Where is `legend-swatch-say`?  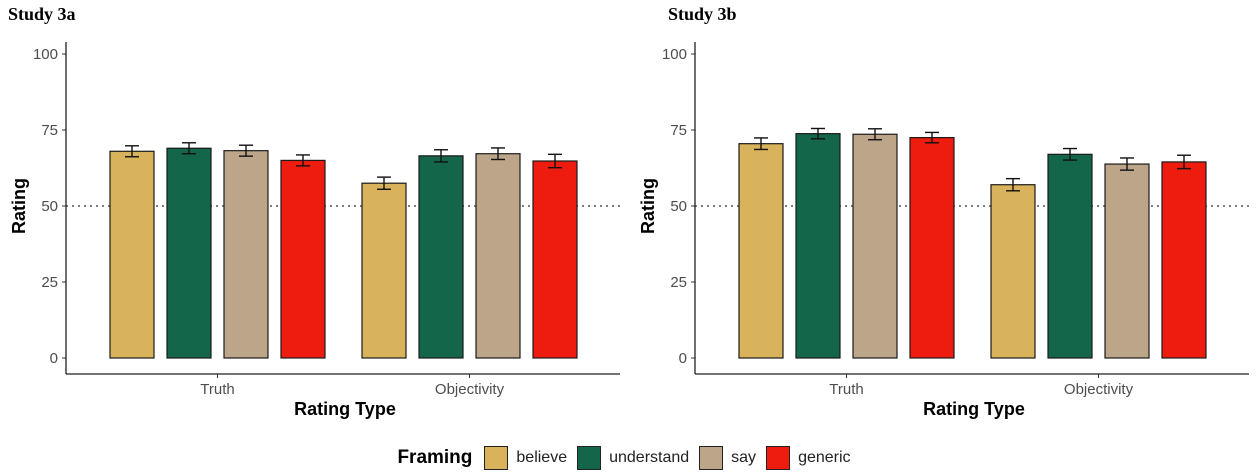 legend-swatch-say is located at coordinates (711, 458).